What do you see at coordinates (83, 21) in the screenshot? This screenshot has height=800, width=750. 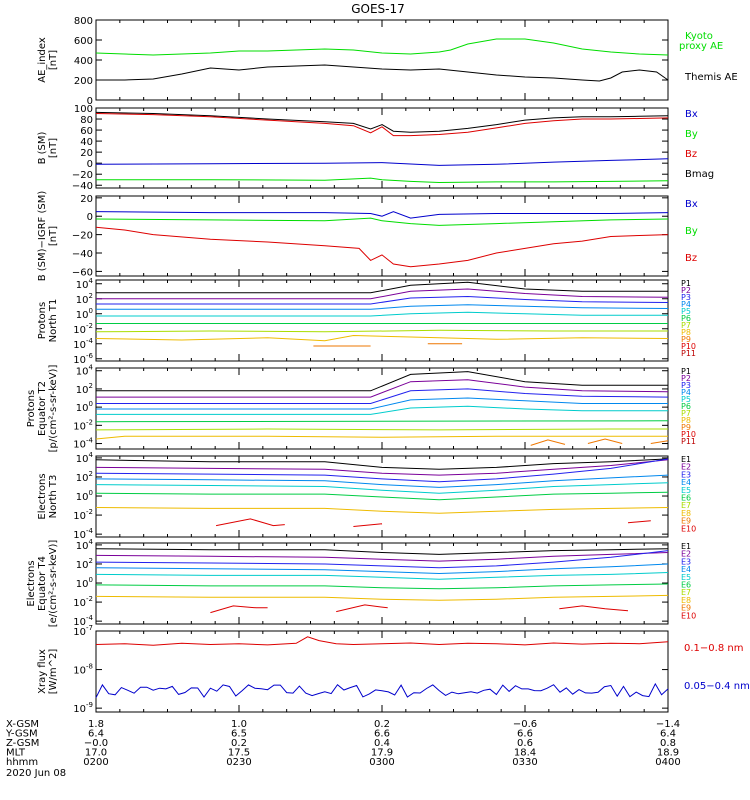 I see `y-tick-label: 800` at bounding box center [83, 21].